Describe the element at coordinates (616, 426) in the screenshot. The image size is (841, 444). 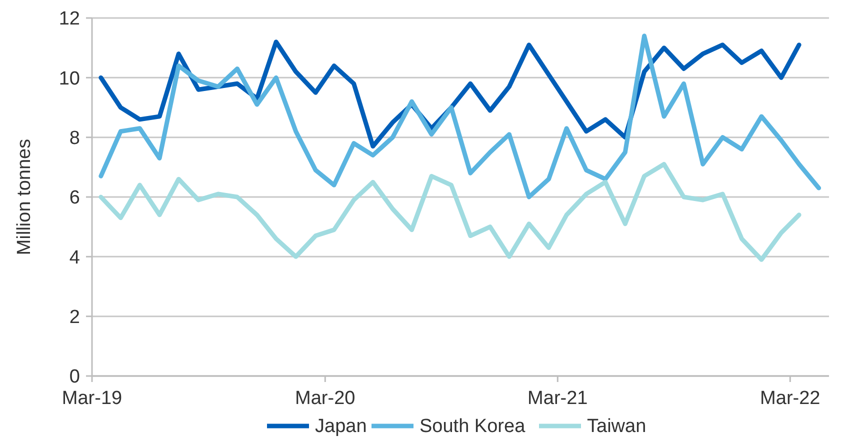
I see `legend-label: Taiwan` at that location.